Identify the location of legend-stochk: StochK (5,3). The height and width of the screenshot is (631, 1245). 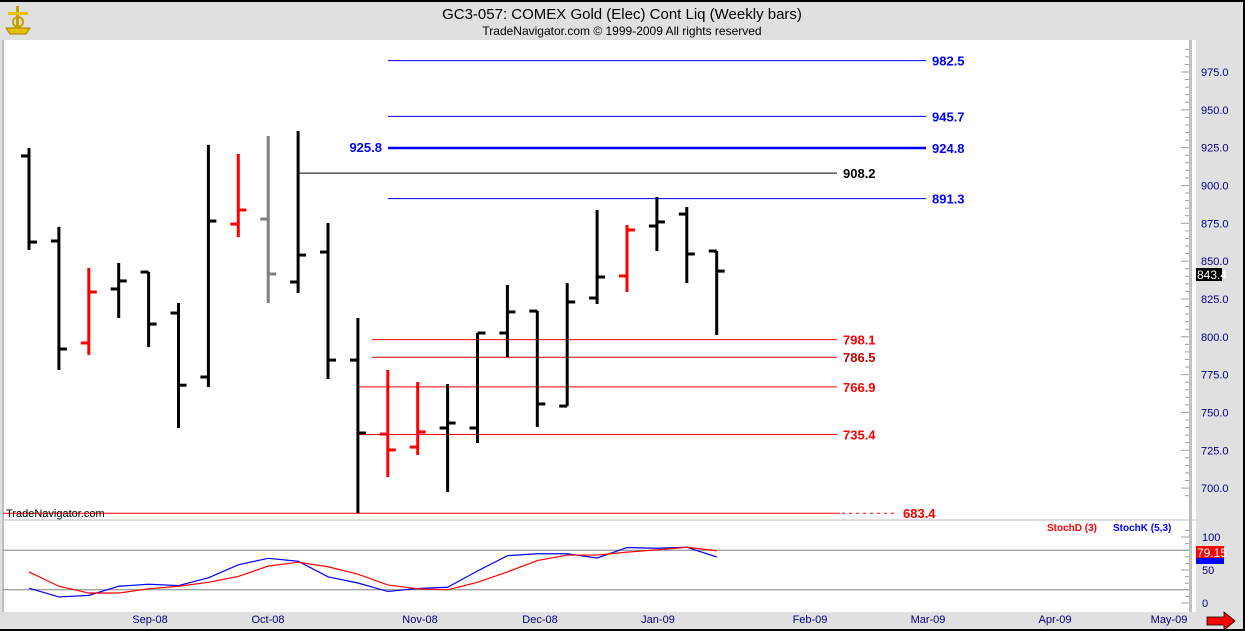
(1142, 528).